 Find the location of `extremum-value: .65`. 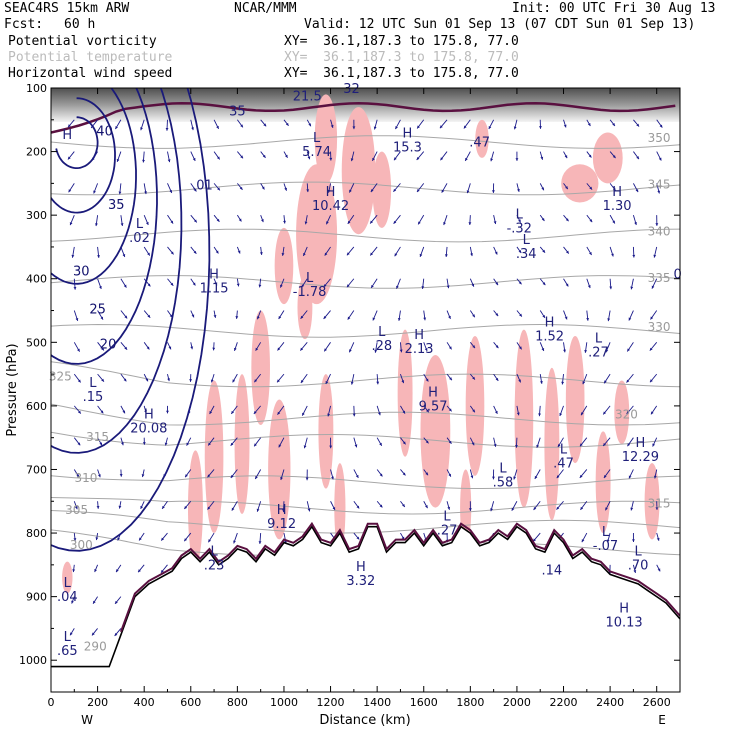

extremum-value: .65 is located at coordinates (67, 651).